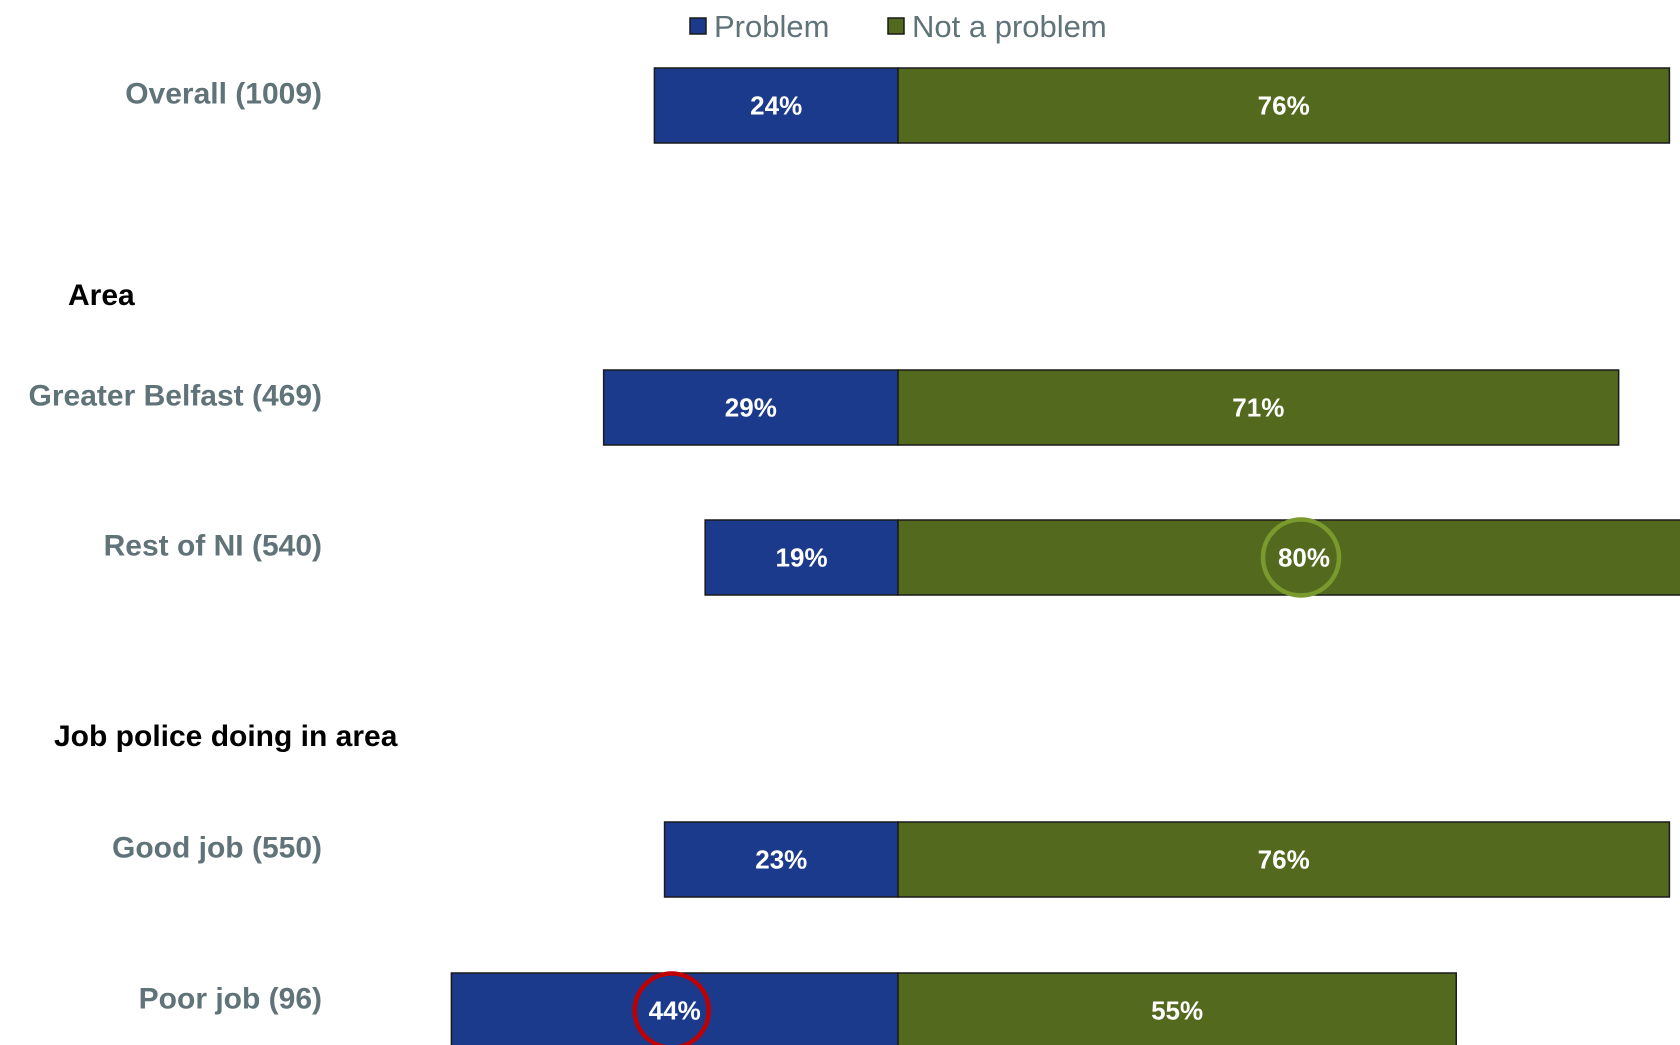 The height and width of the screenshot is (1045, 1680). Describe the element at coordinates (1009, 26) in the screenshot. I see `legend-label-not-a-problem: Not a problem` at that location.